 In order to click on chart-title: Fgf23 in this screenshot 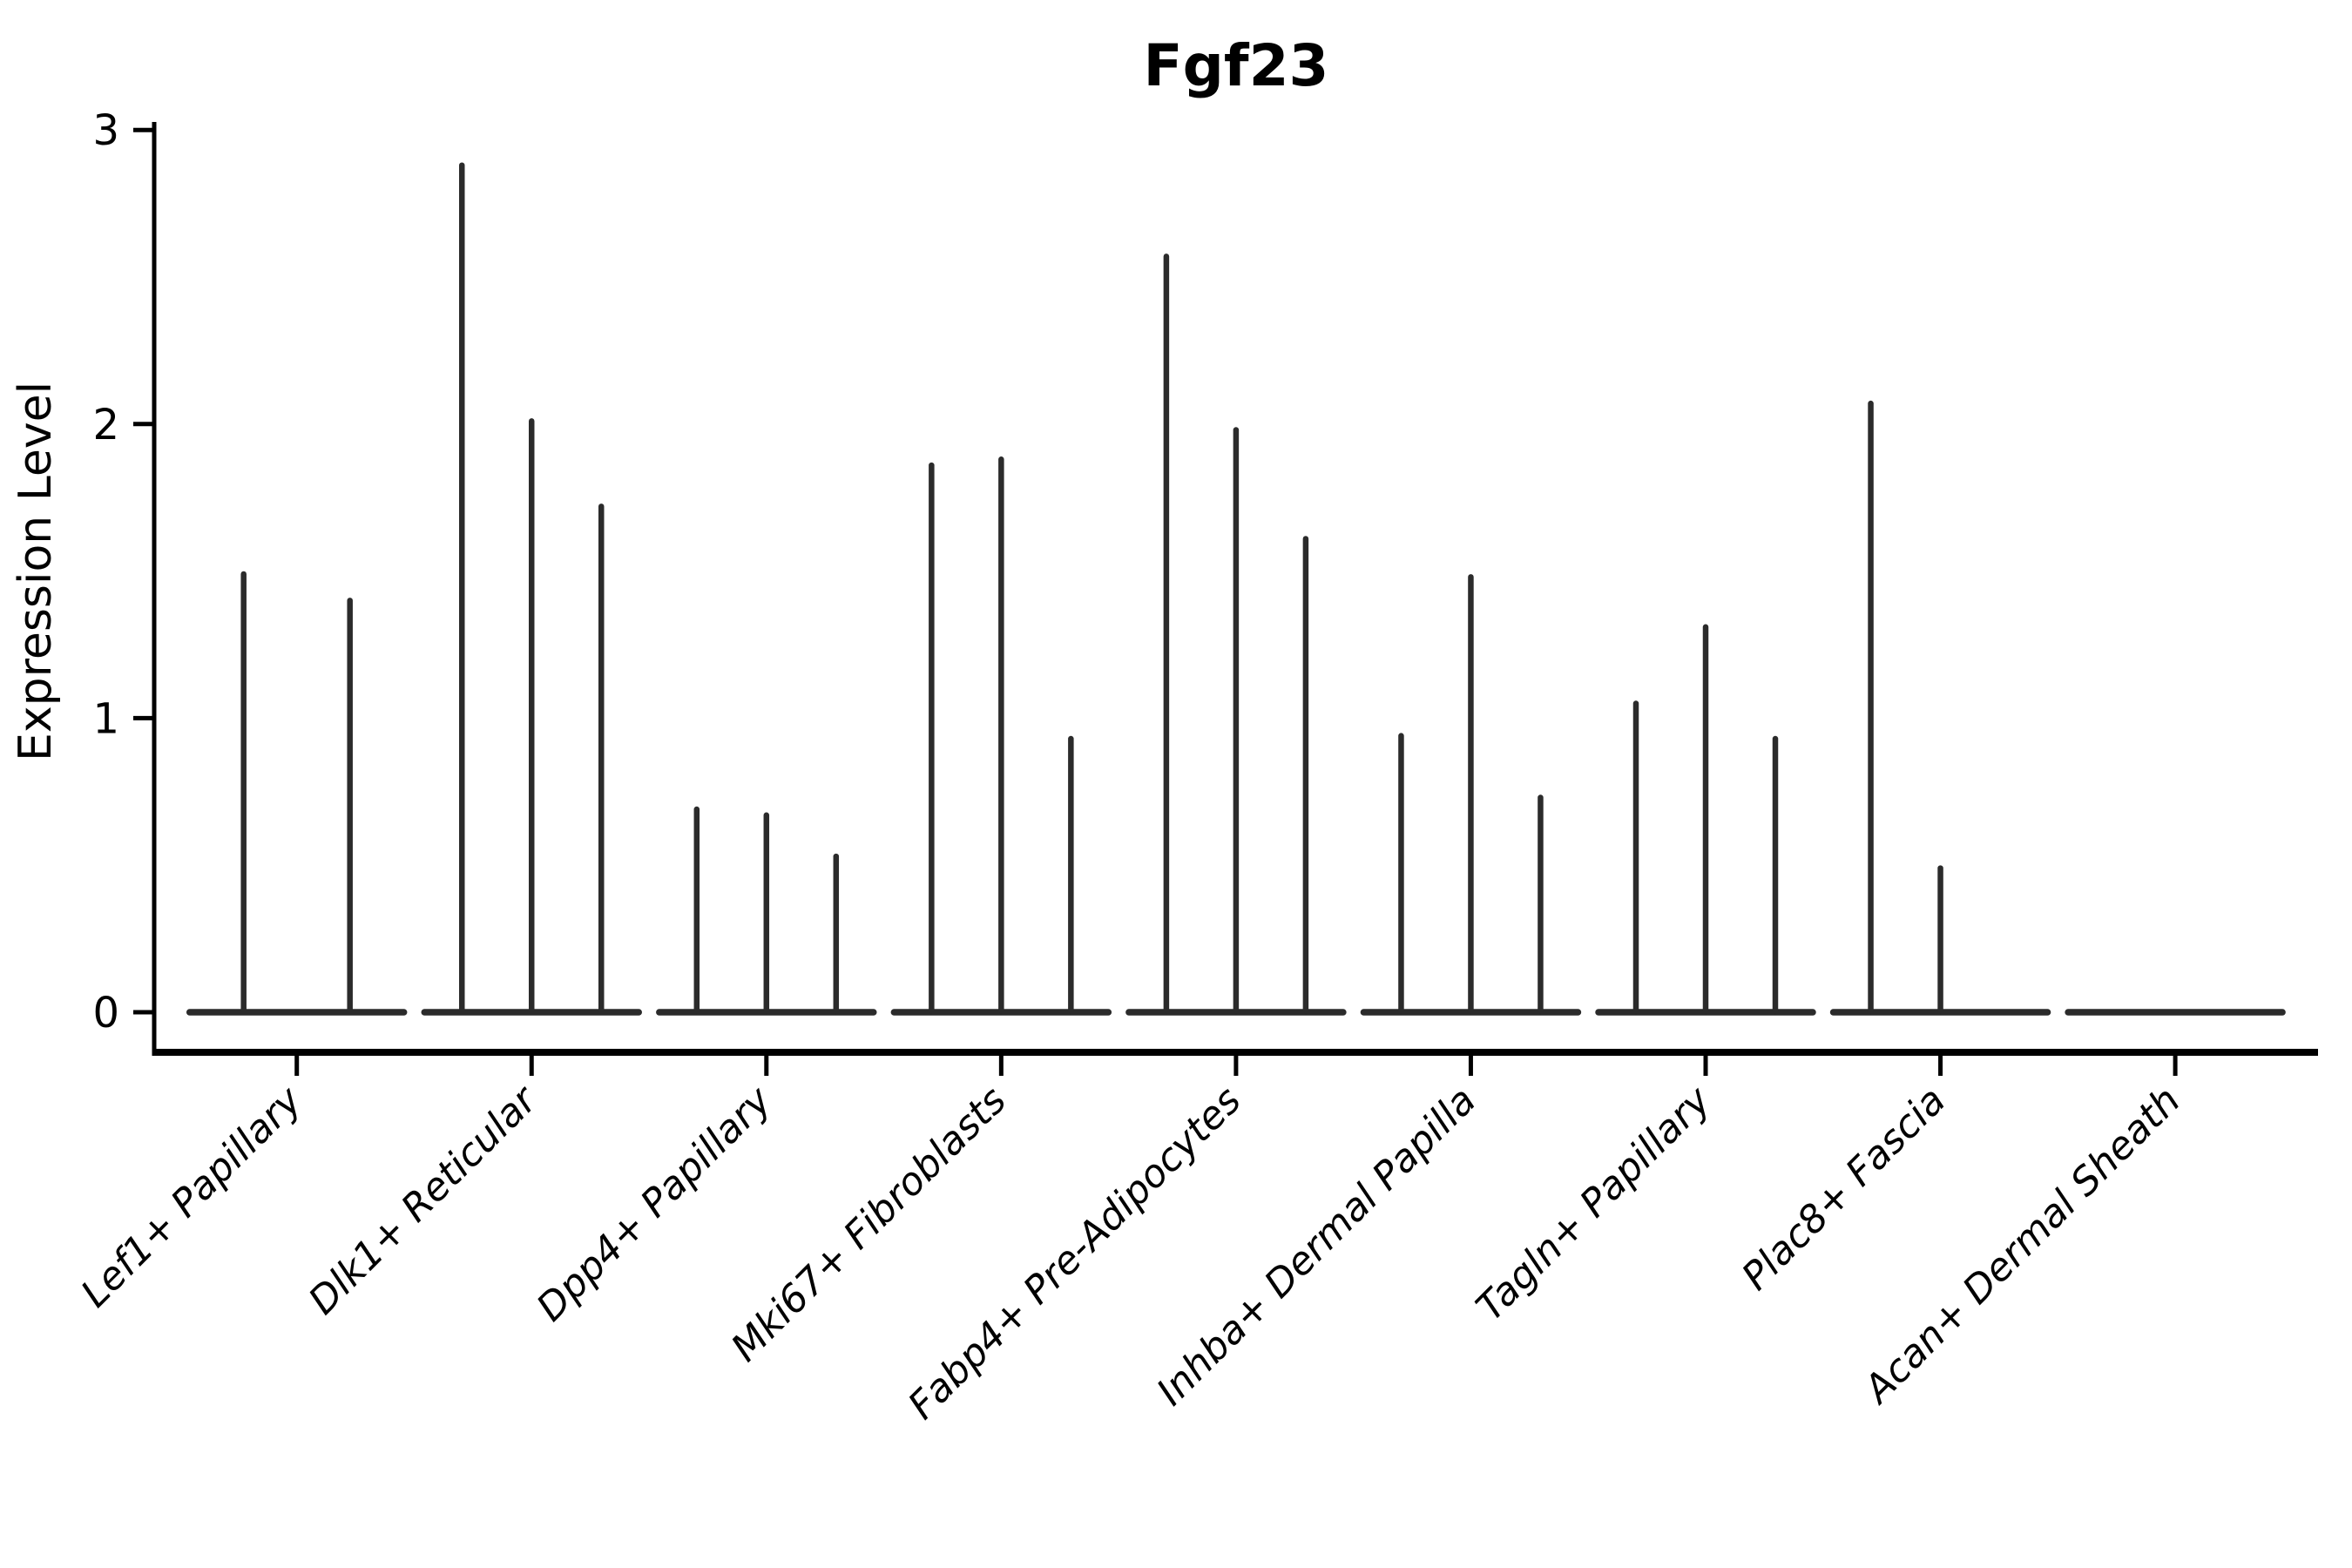, I will do `click(1236, 66)`.